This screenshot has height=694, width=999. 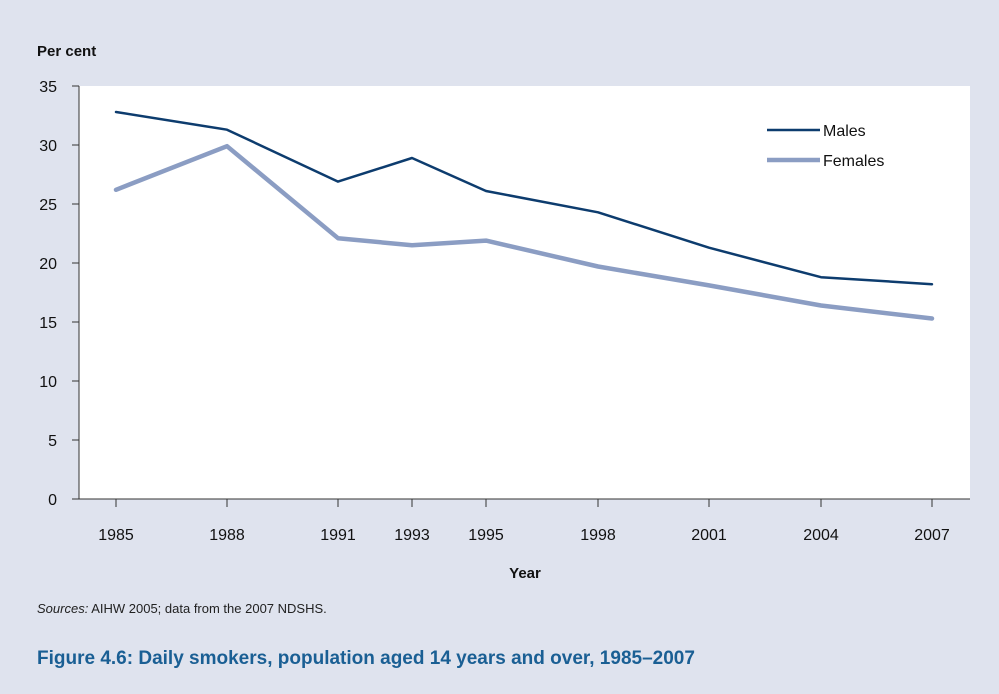 I want to click on source-prefix: Sources:, so click(x=63, y=608).